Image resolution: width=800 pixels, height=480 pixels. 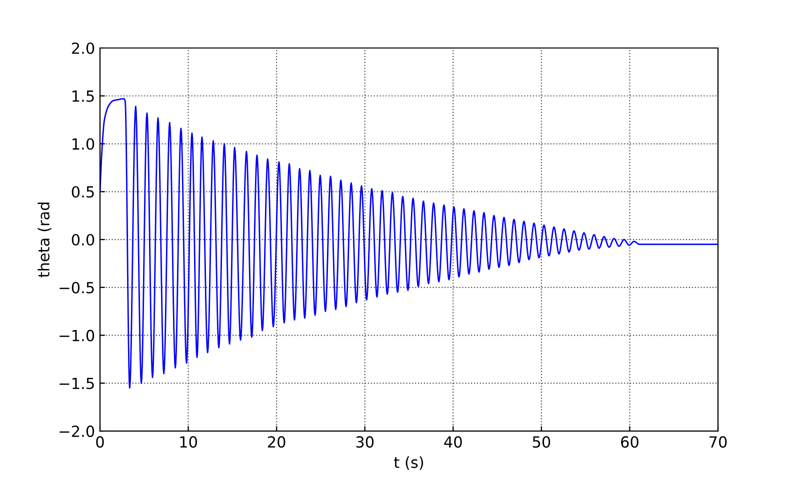 What do you see at coordinates (83, 144) in the screenshot?
I see `y-tick-label: 1.0` at bounding box center [83, 144].